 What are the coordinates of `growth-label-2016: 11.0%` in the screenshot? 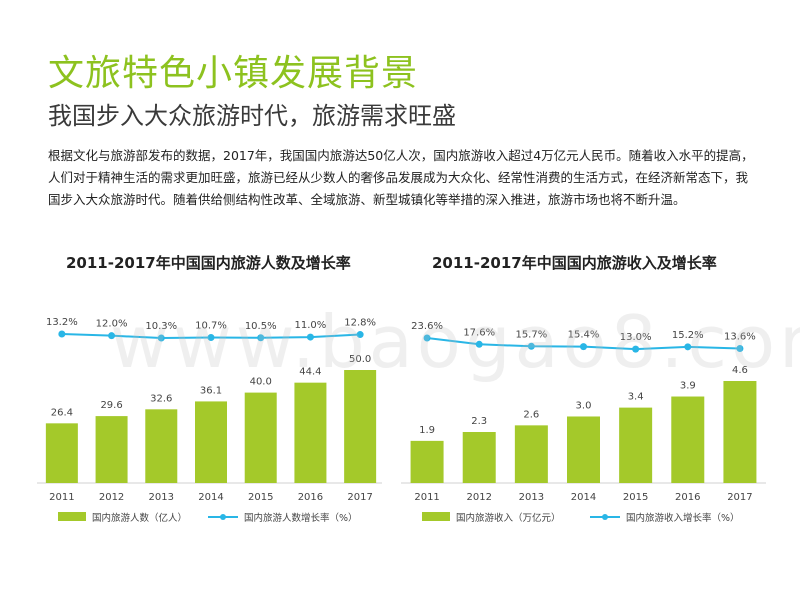 It's located at (311, 325).